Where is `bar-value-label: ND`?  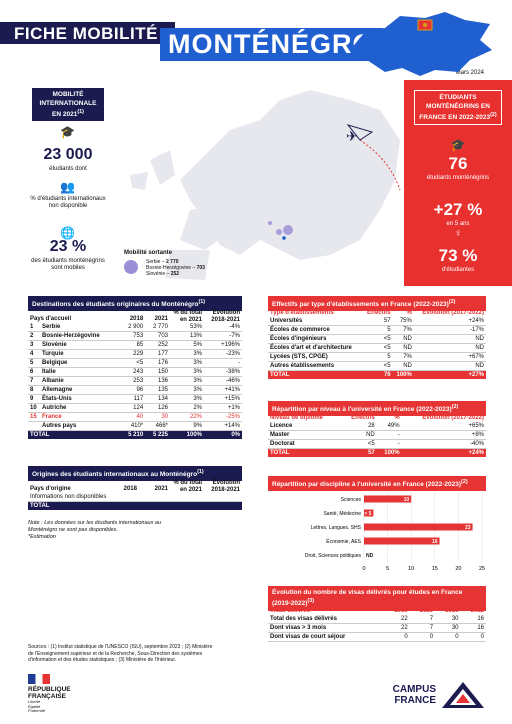
bar-value-label: ND is located at coordinates (370, 556).